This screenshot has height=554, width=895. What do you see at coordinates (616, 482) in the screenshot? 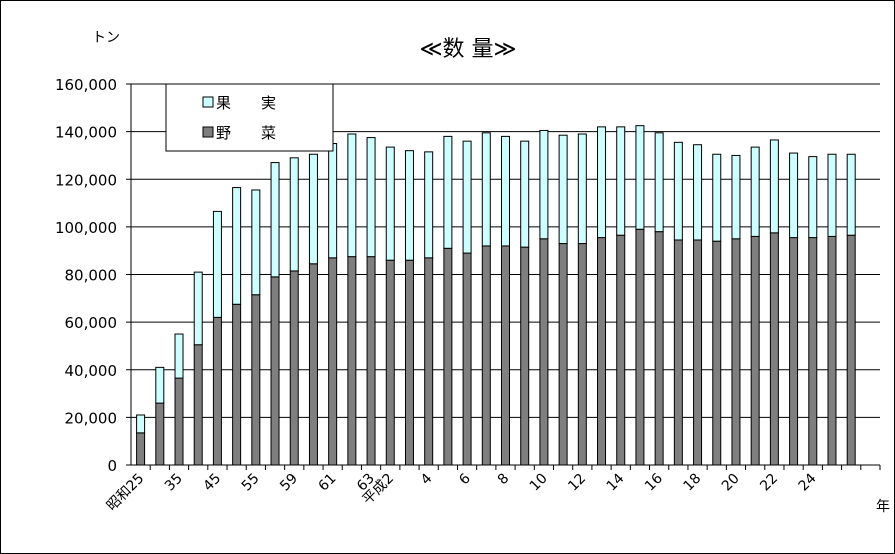
I see `x-tick-label: 14` at bounding box center [616, 482].